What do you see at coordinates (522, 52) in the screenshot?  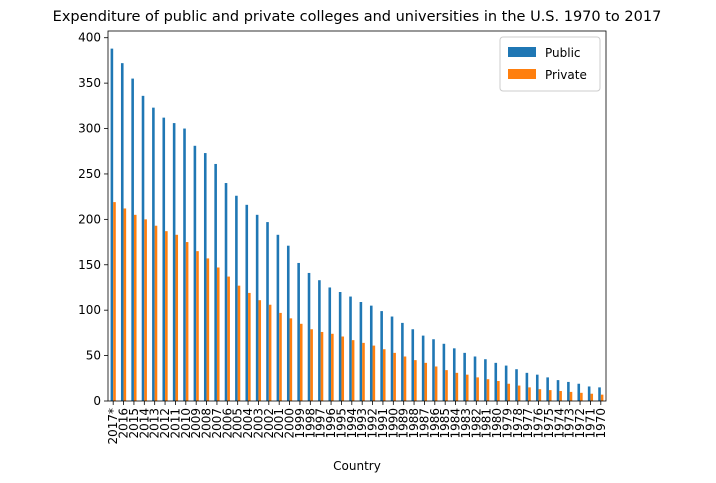 I see `legend-swatch` at bounding box center [522, 52].